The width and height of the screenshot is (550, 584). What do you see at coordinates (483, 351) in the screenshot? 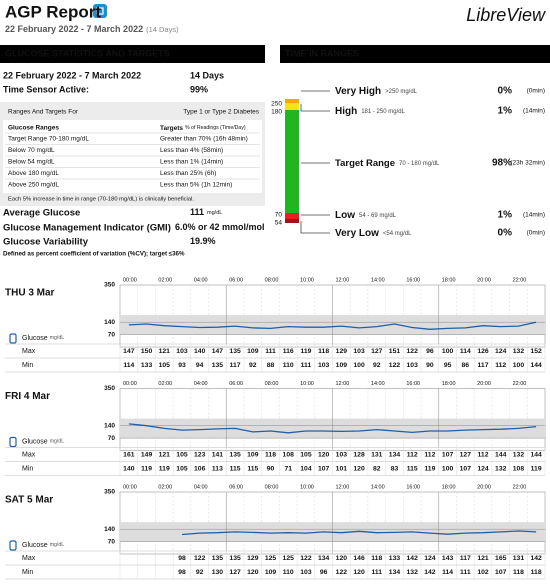
I see `max-value: 126` at bounding box center [483, 351].